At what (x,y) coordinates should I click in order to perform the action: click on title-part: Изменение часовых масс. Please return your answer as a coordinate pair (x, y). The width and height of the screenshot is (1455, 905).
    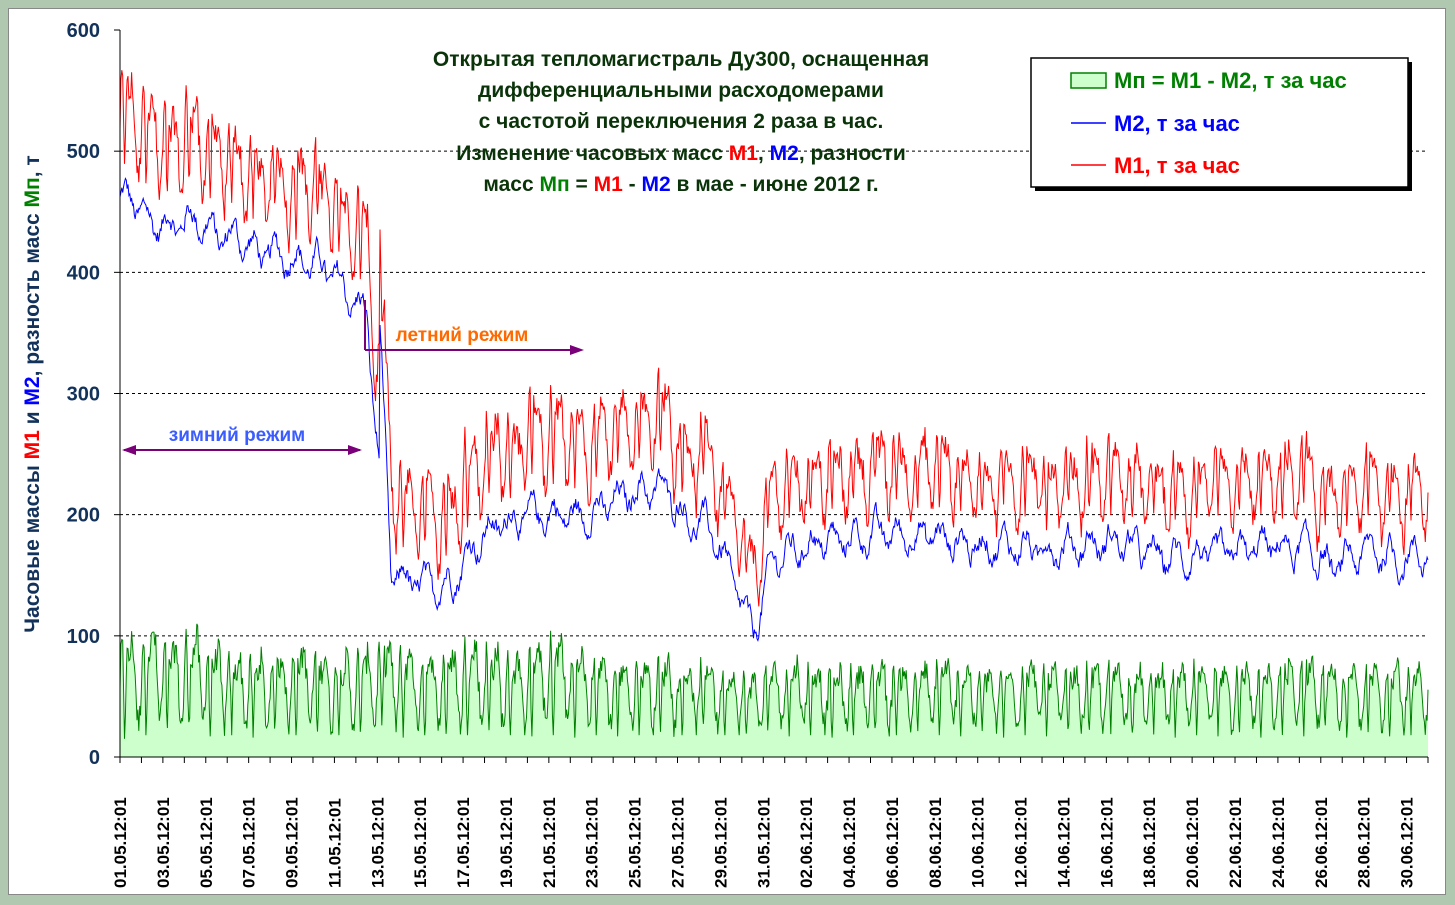
    Looking at the image, I should click on (592, 153).